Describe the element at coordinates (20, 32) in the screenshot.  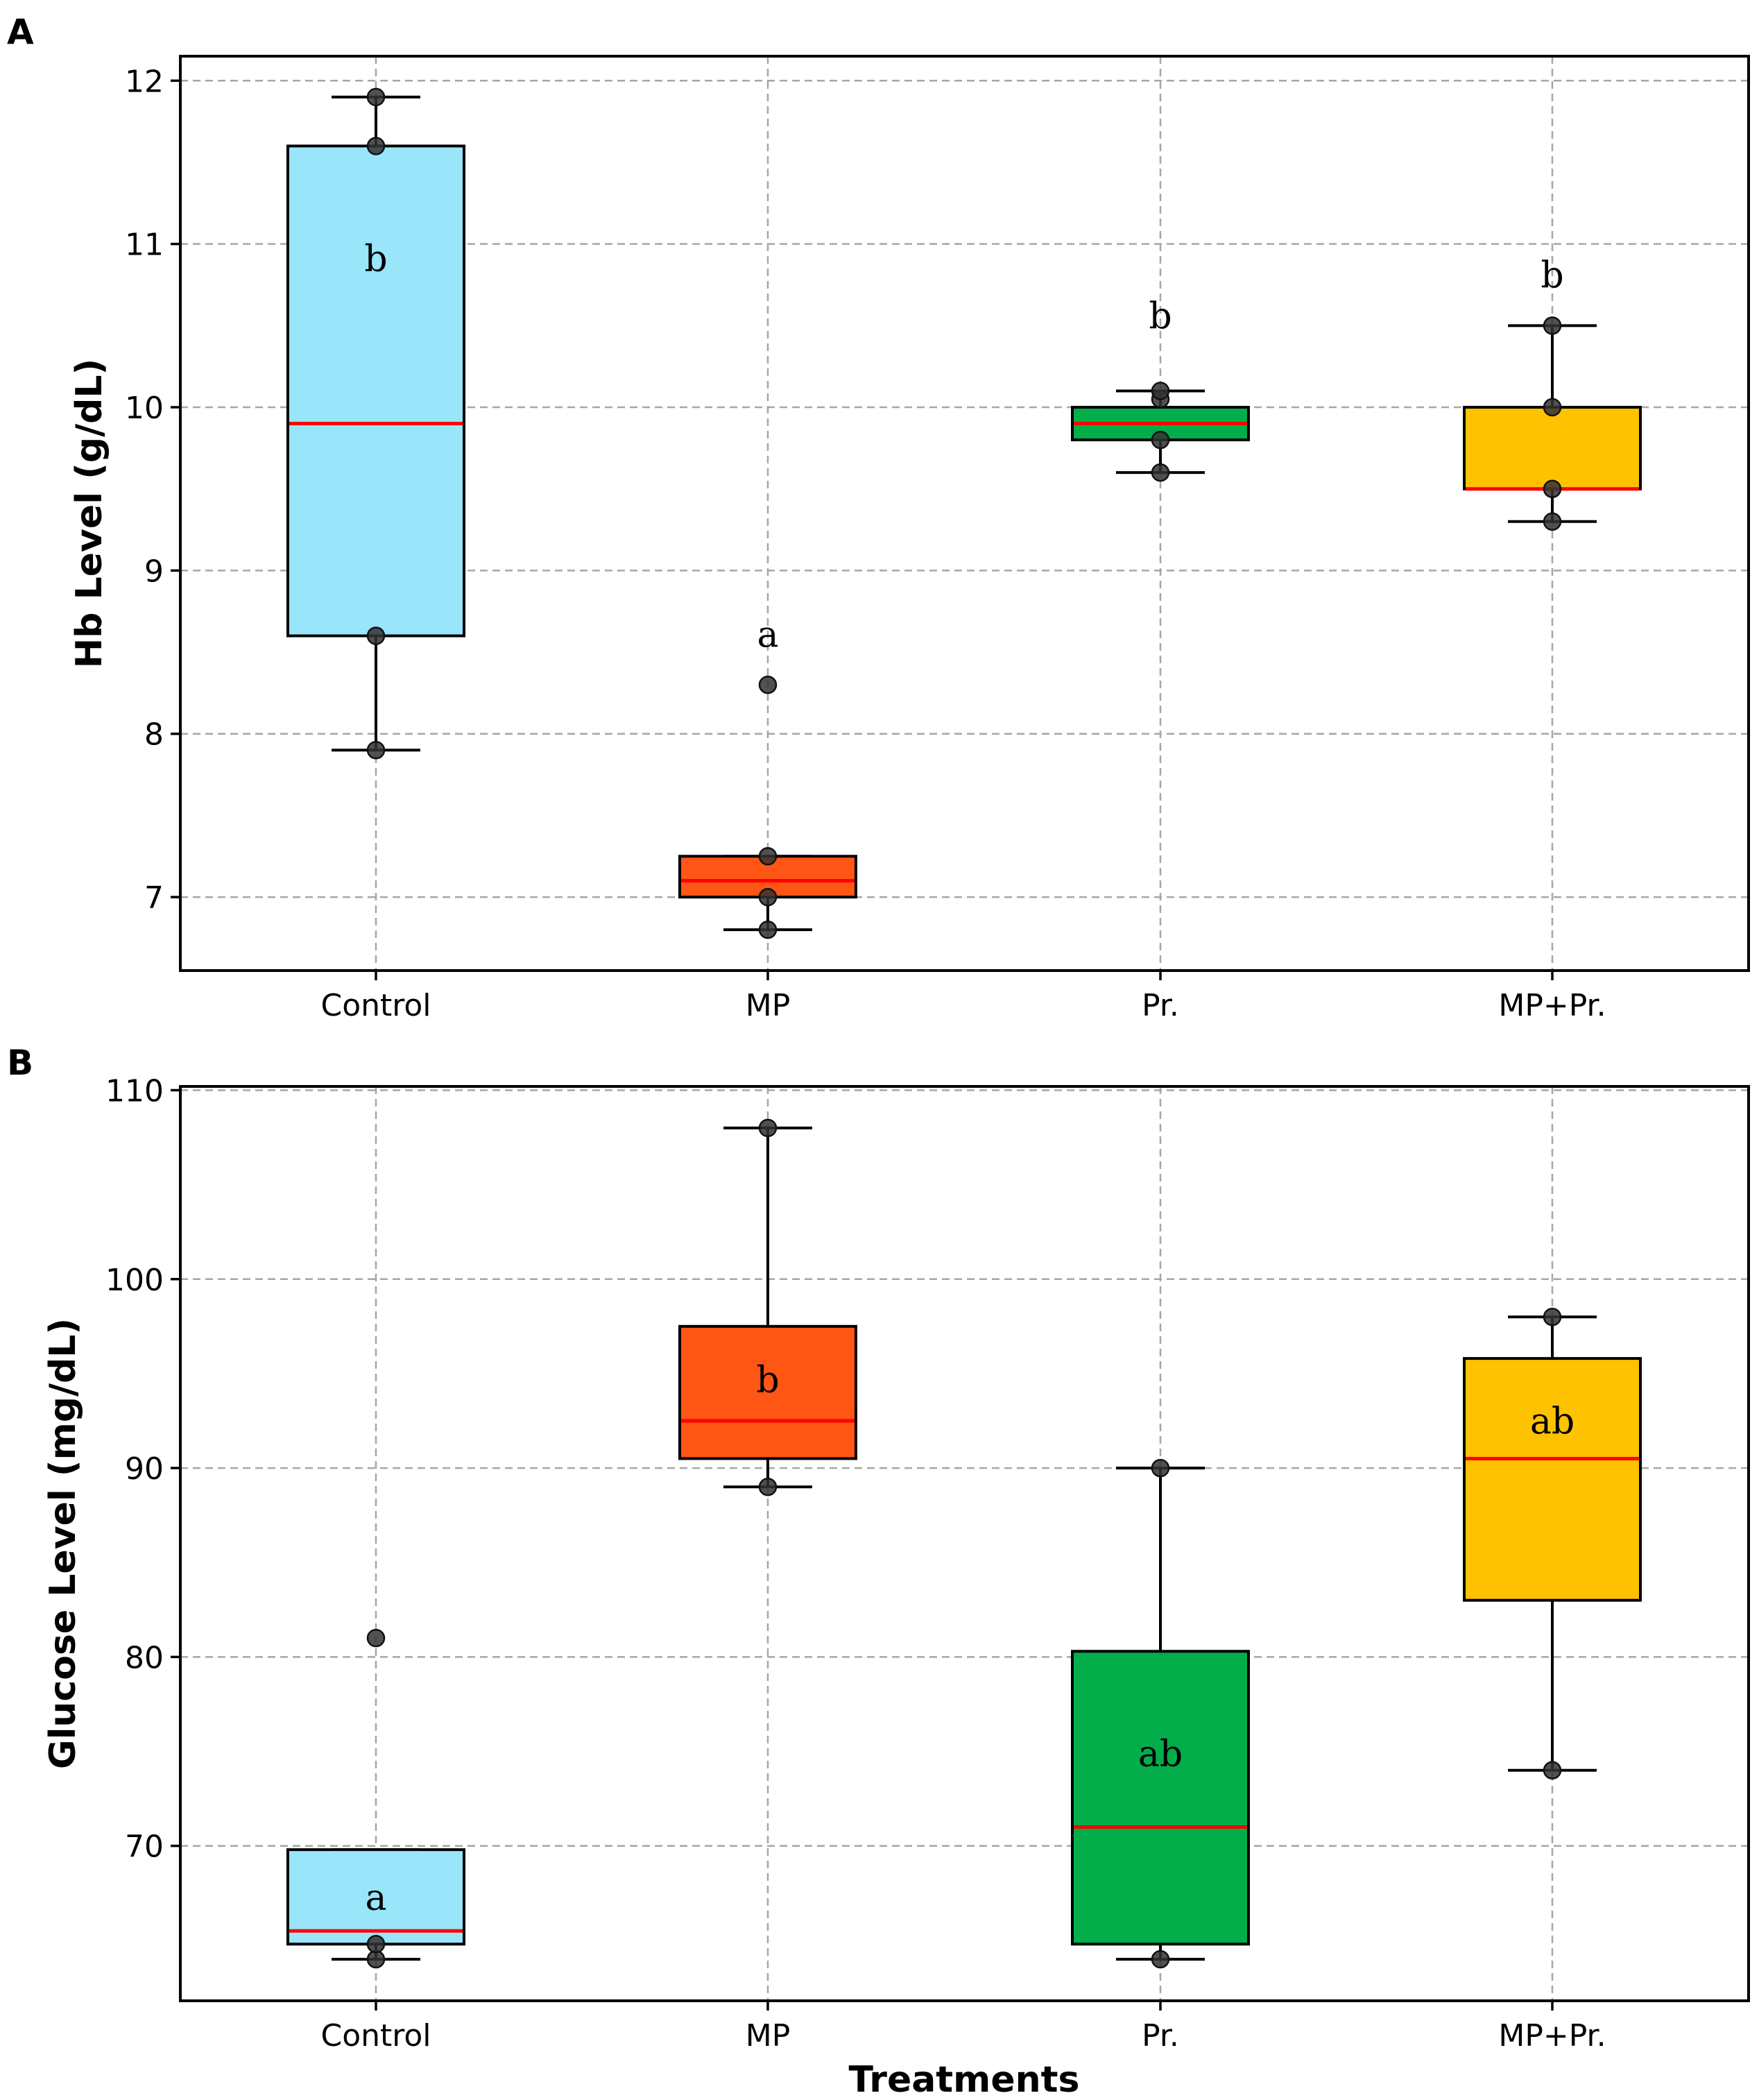
I see `panel-a-letter: A` at that location.